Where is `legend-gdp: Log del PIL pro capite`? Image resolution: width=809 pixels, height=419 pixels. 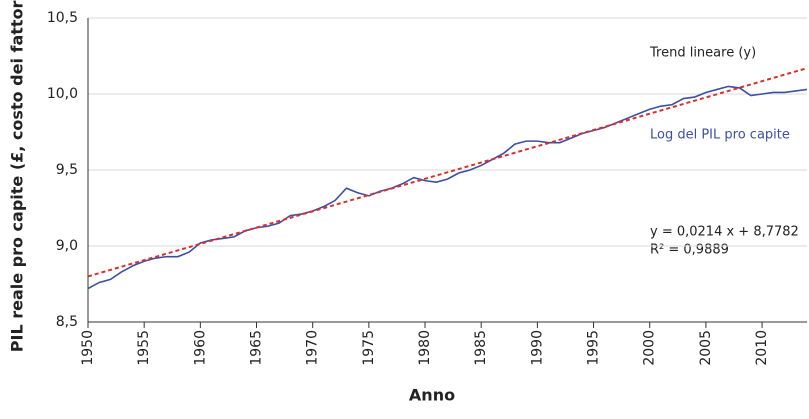 legend-gdp: Log del PIL pro capite is located at coordinates (720, 135).